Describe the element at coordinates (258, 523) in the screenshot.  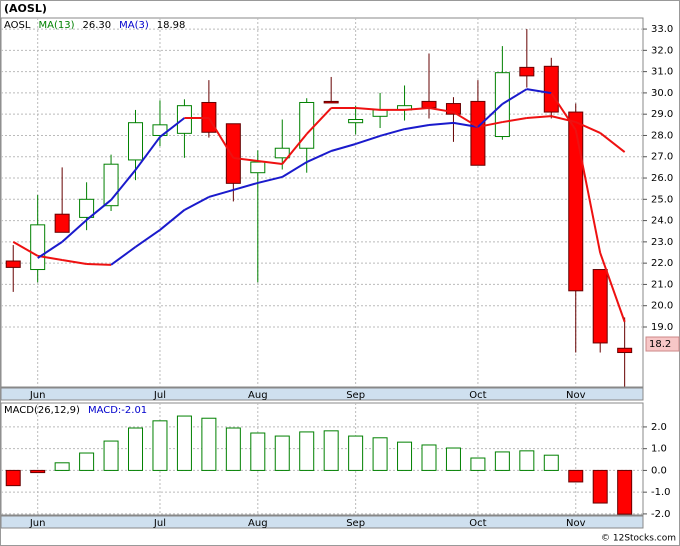
I see `x-tick-label: Aug` at that location.